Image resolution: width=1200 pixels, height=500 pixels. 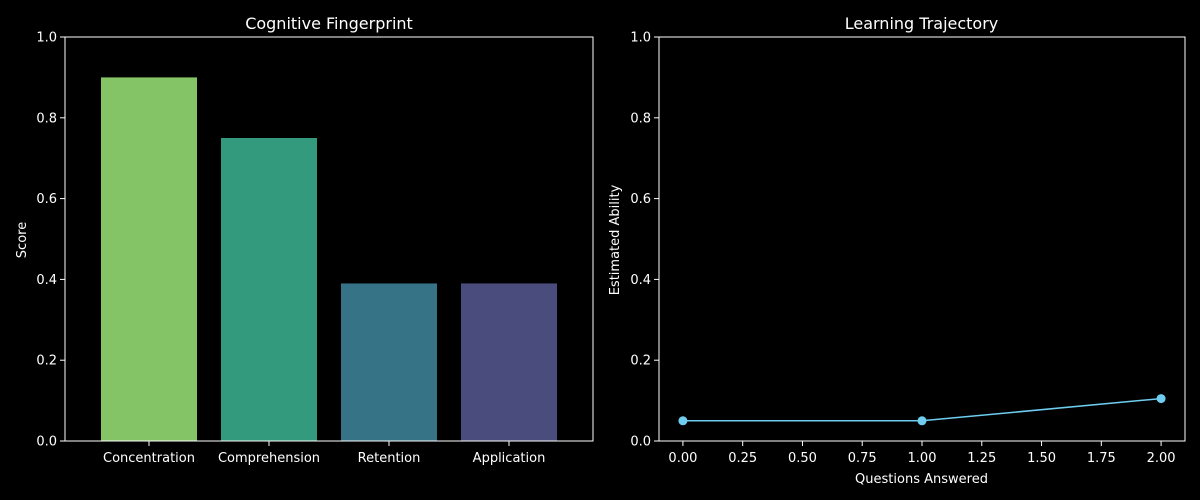 What do you see at coordinates (981, 458) in the screenshot?
I see `x-tick-label: 1.25` at bounding box center [981, 458].